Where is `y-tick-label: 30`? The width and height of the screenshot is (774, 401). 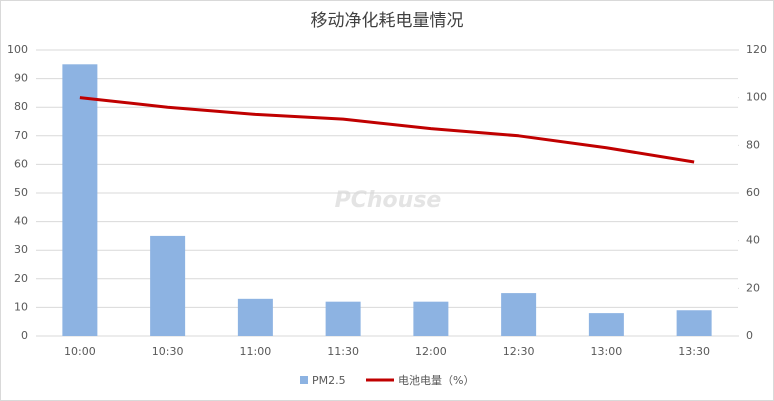
y-tick-label: 30 is located at coordinates (21, 249).